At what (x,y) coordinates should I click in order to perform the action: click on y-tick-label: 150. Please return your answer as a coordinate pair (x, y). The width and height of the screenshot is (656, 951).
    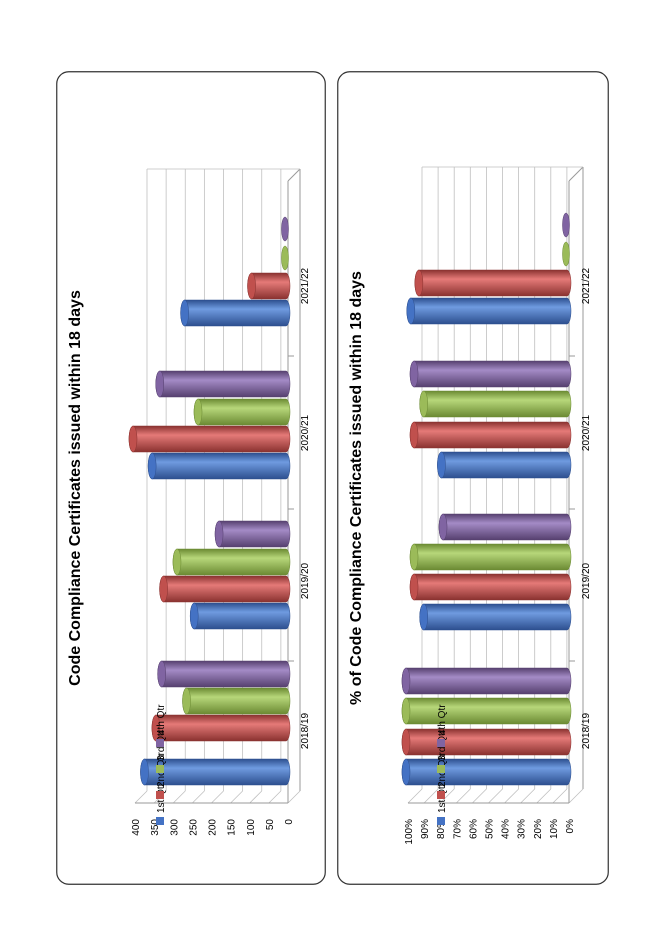
    Looking at the image, I should click on (232, 827).